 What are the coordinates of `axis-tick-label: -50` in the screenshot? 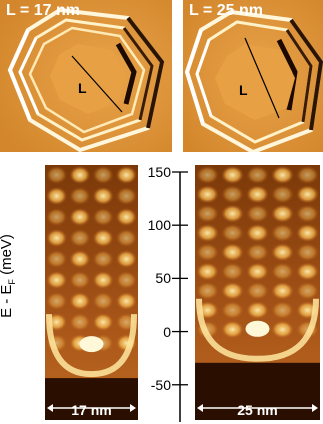 It's located at (160, 384).